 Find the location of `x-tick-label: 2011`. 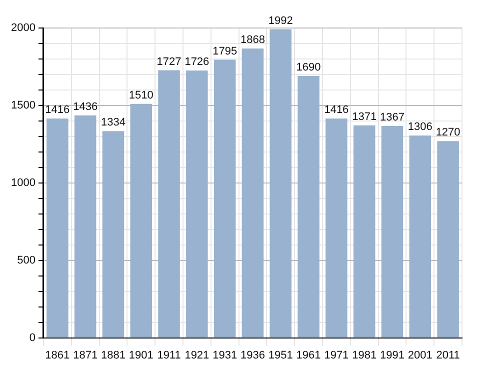

x-tick-label: 2011 is located at coordinates (448, 355).